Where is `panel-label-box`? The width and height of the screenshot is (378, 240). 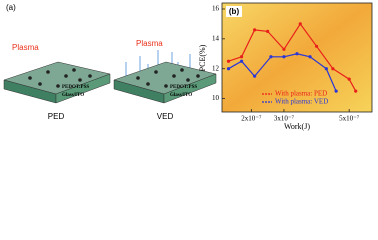
panel-label-box is located at coordinates (234, 11).